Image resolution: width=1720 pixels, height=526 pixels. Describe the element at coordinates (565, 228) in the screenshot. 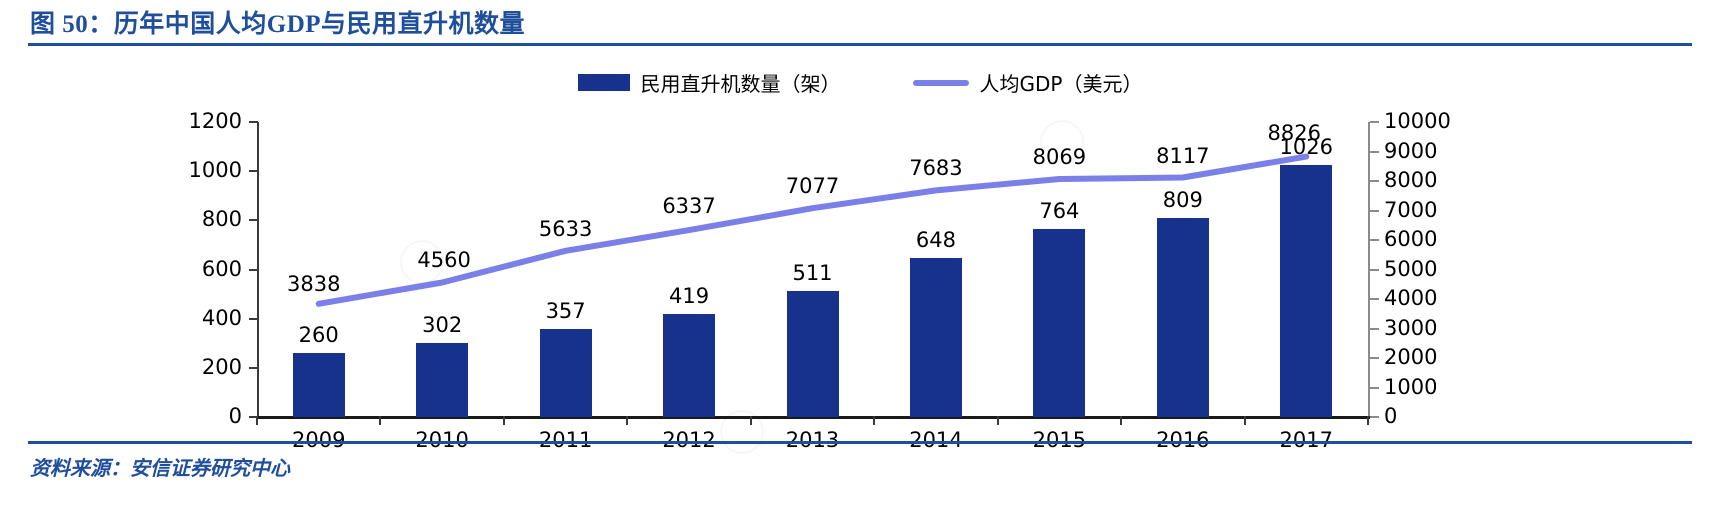

I see `gdp-value-label: 5633` at that location.